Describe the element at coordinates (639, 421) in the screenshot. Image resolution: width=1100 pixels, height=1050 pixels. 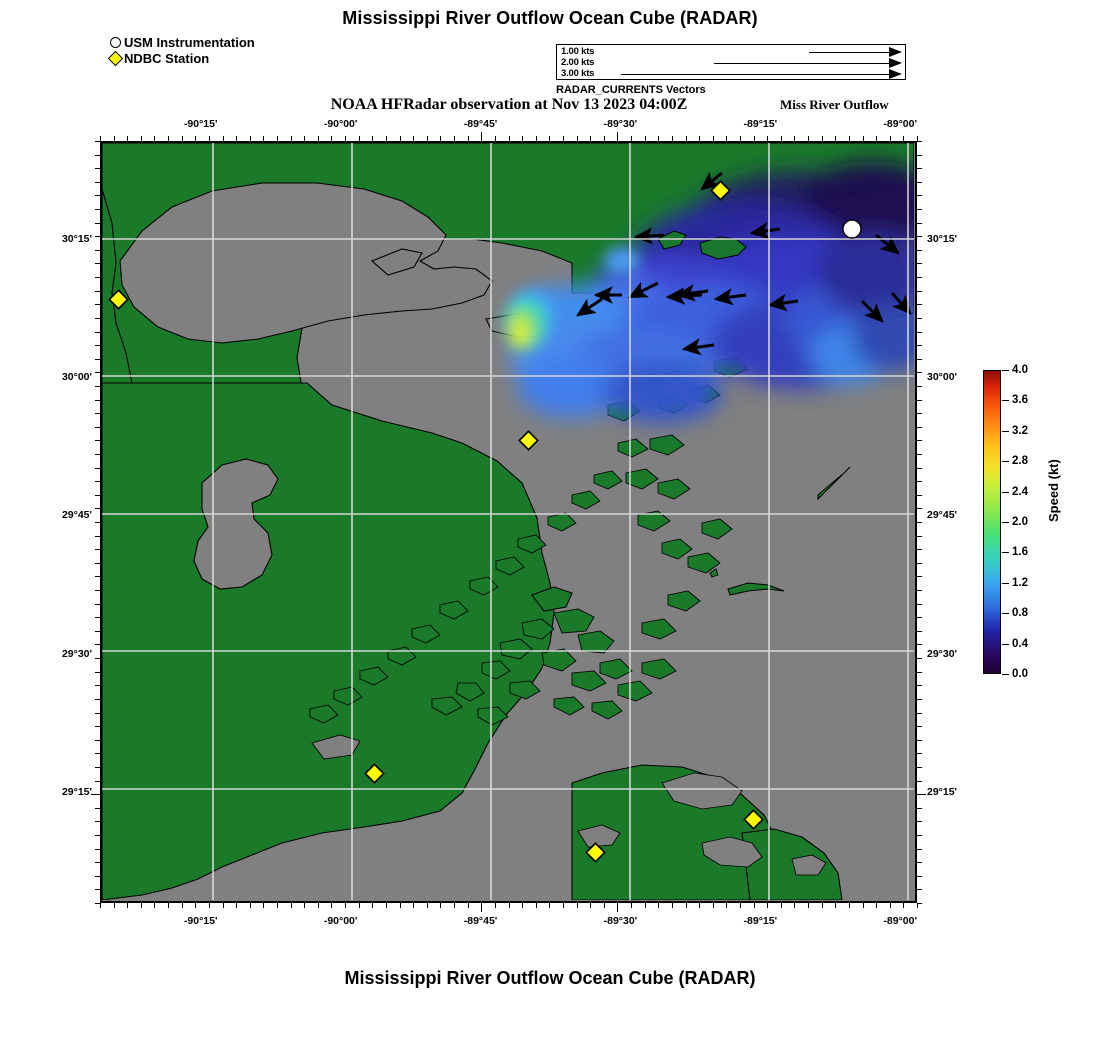
I see `coastline-overlay` at that location.